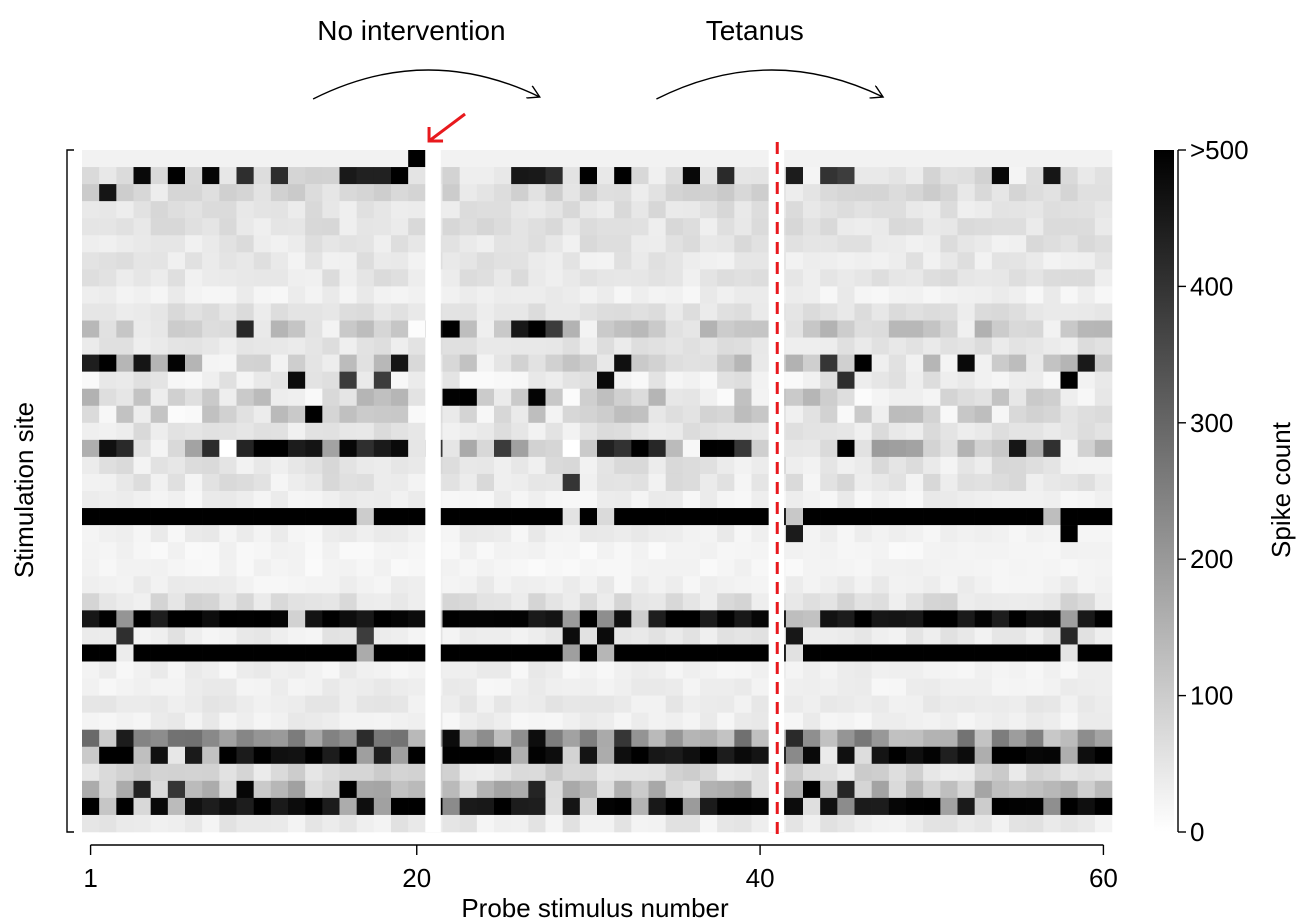 The height and width of the screenshot is (920, 1301). I want to click on colorbar, so click(1164, 491).